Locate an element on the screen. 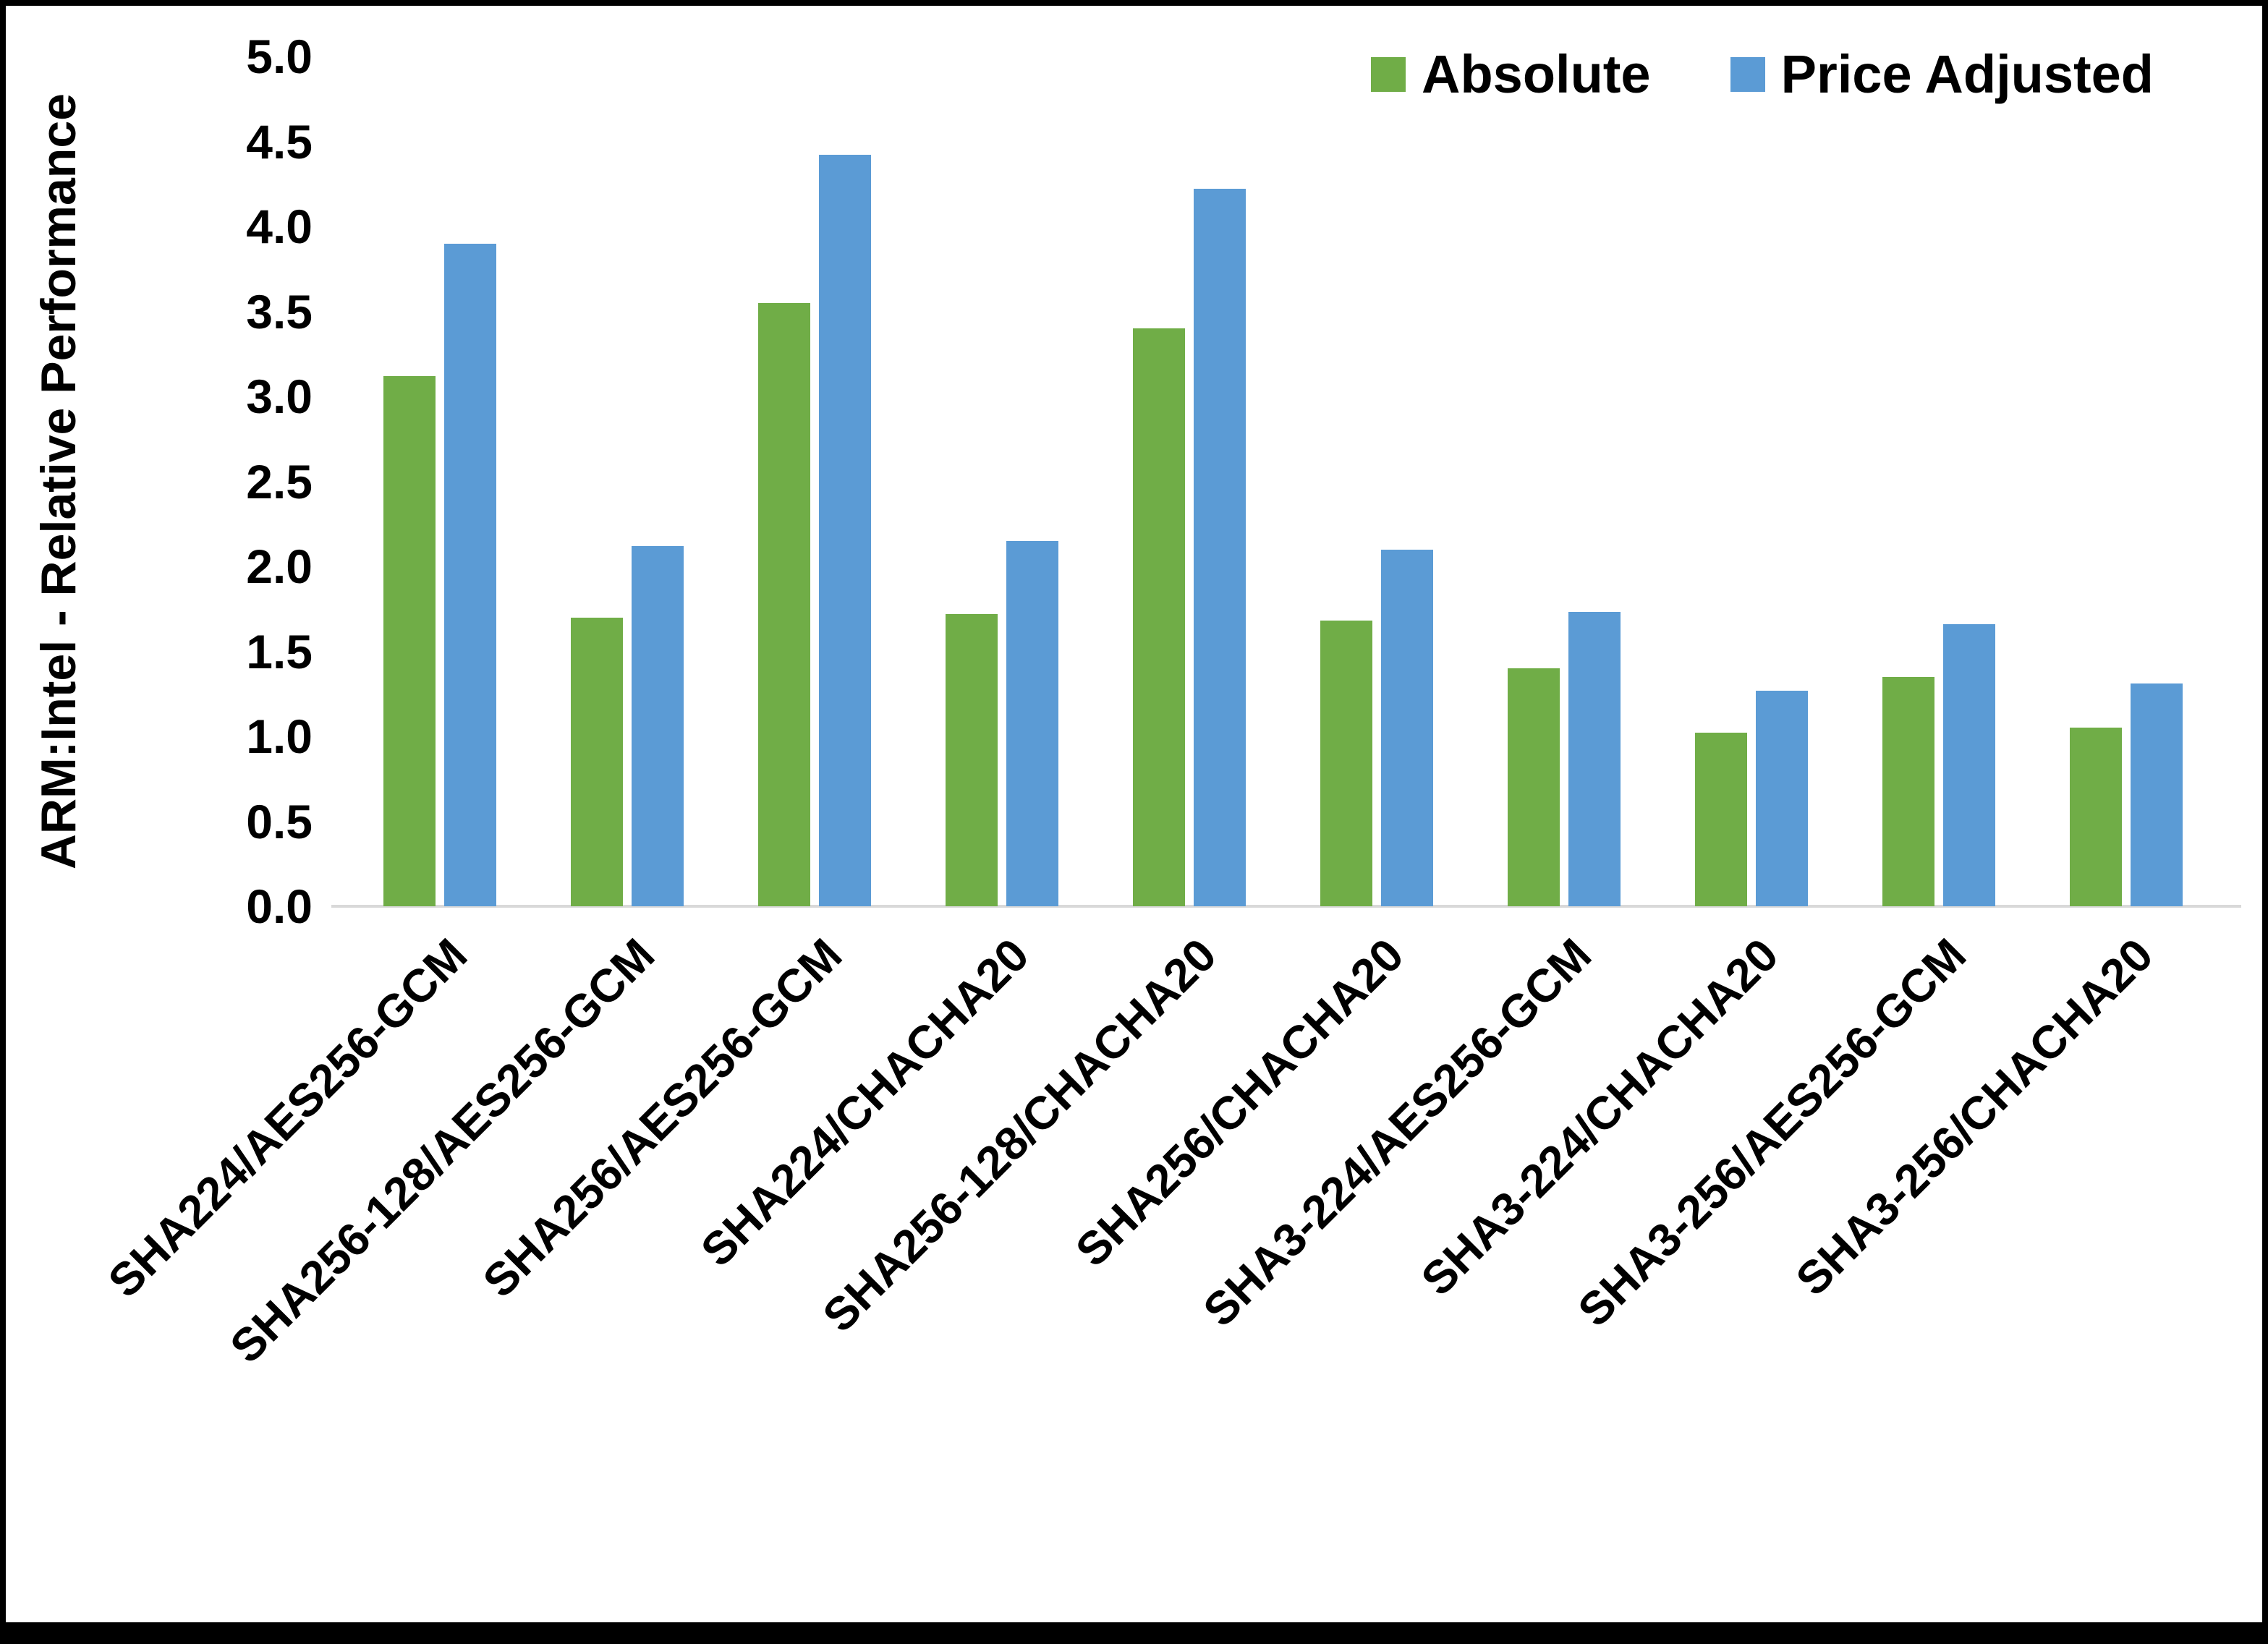 The image size is (2268, 1644). legend-label-absolute: Absolute is located at coordinates (1536, 74).